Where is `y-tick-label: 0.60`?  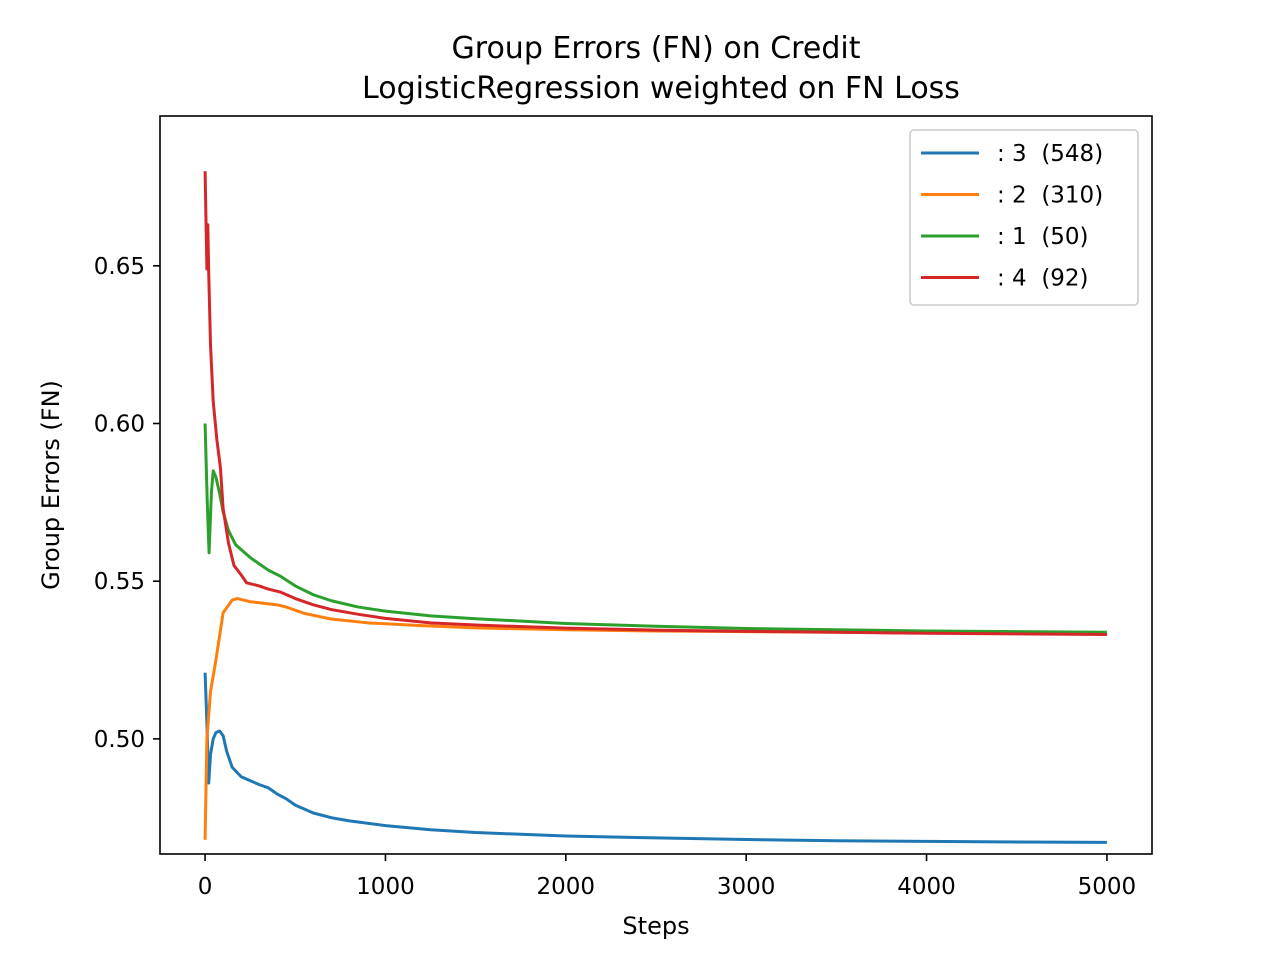 y-tick-label: 0.60 is located at coordinates (119, 425).